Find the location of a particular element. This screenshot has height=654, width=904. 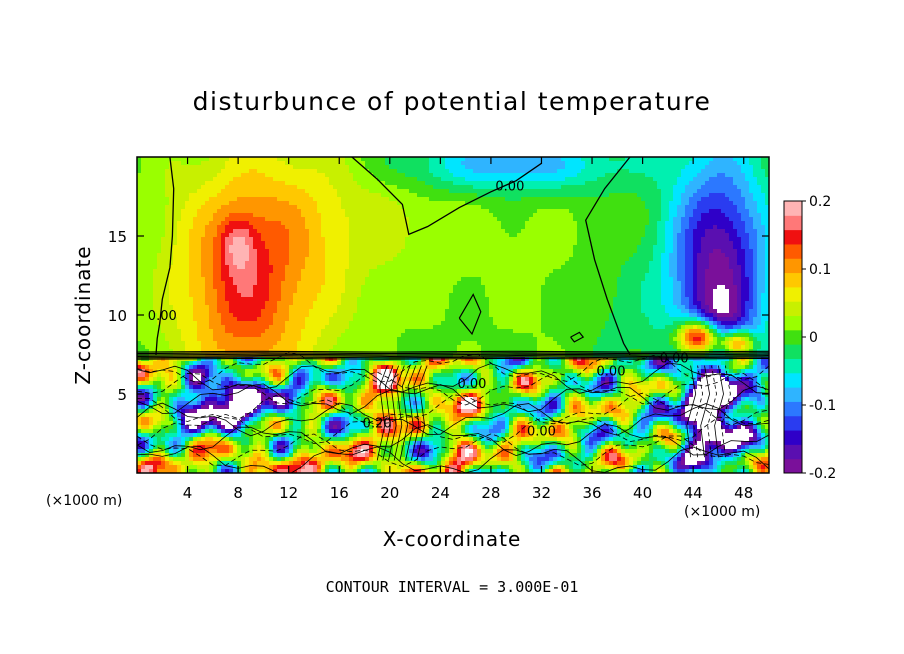

field-cell-2081 is located at coordinates (247, 211).